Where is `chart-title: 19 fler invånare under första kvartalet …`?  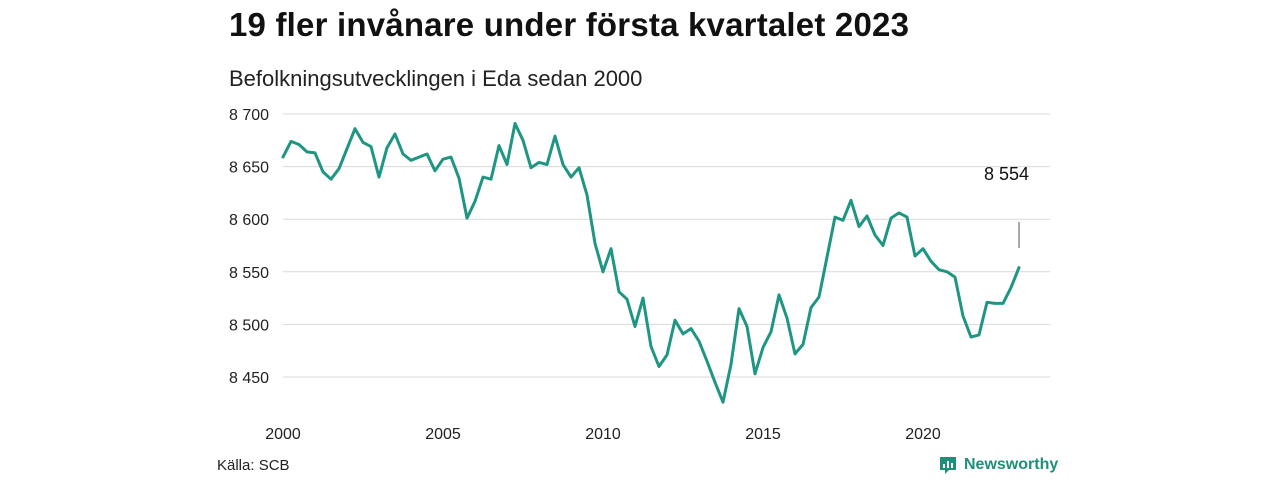 chart-title: 19 fler invånare under första kvartalet … is located at coordinates (569, 24).